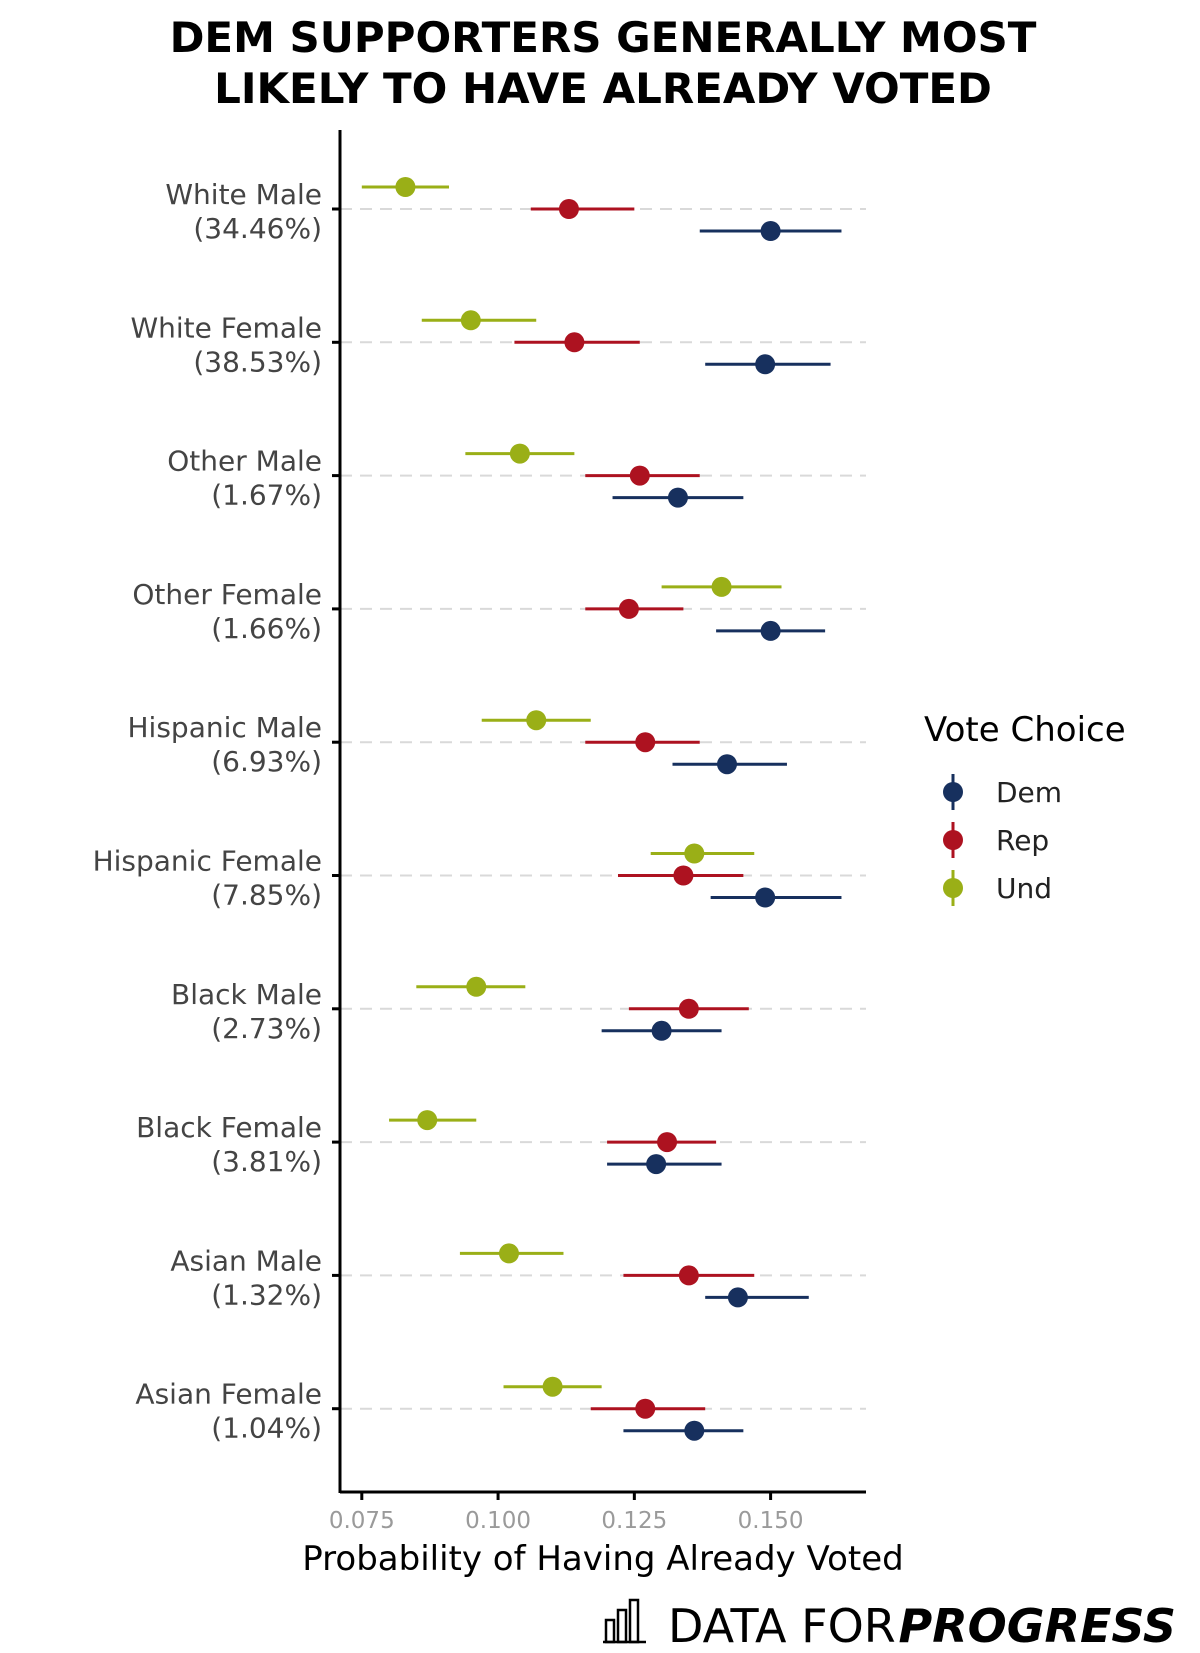  What do you see at coordinates (953, 888) in the screenshot?
I see `legend-key-und` at bounding box center [953, 888].